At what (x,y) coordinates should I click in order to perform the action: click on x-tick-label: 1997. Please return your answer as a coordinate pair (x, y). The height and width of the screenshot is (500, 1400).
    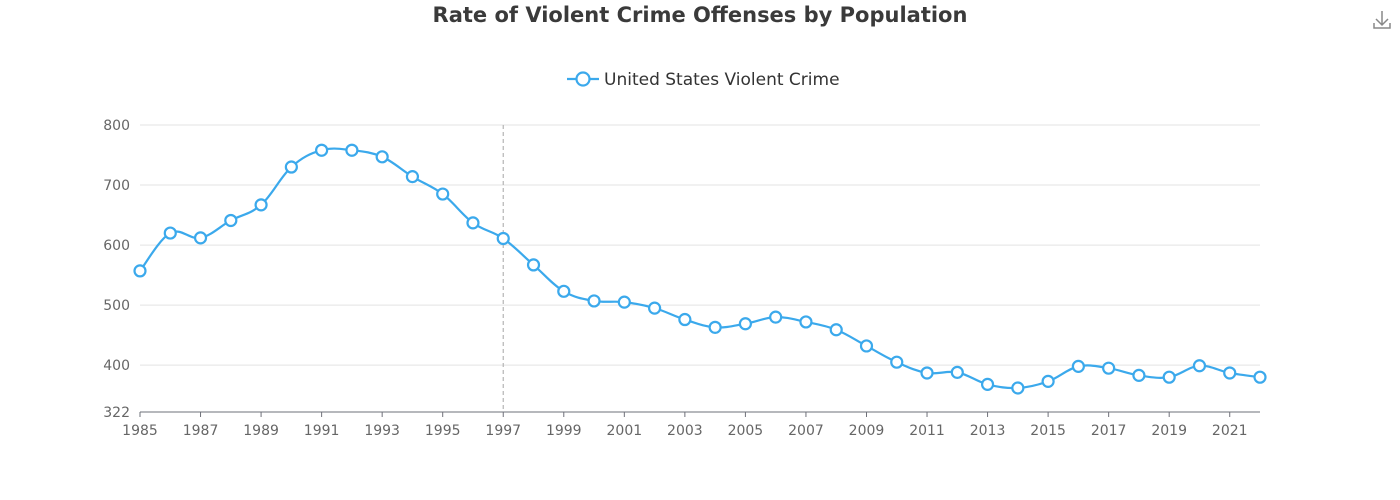
    Looking at the image, I should click on (503, 431).